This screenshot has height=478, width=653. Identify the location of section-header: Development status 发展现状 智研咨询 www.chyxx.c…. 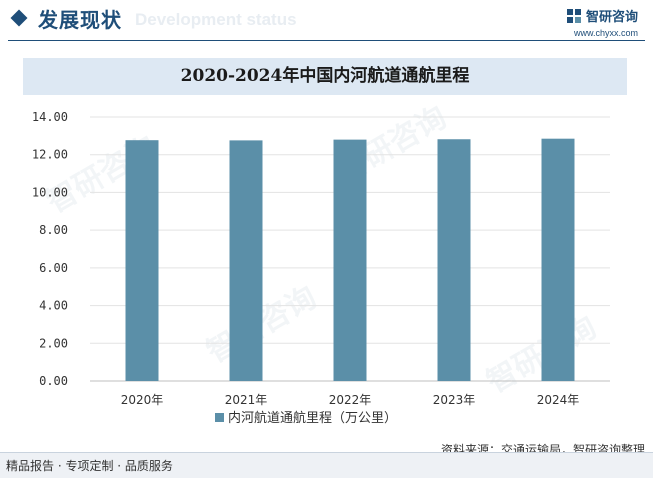
(326, 24).